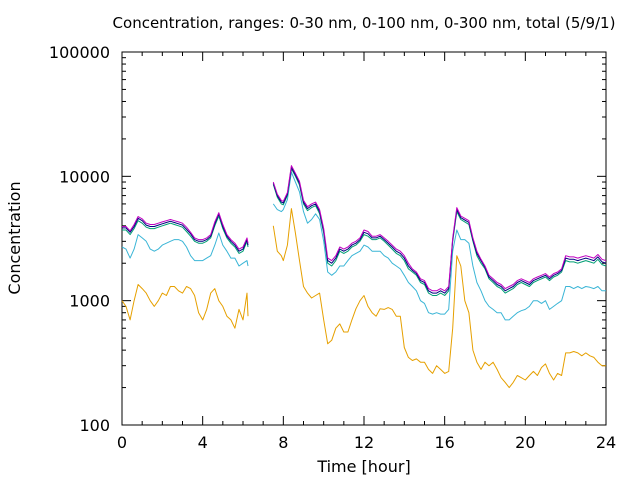 This screenshot has width=640, height=480. What do you see at coordinates (94, 425) in the screenshot?
I see `y-tick-label: 100` at bounding box center [94, 425].